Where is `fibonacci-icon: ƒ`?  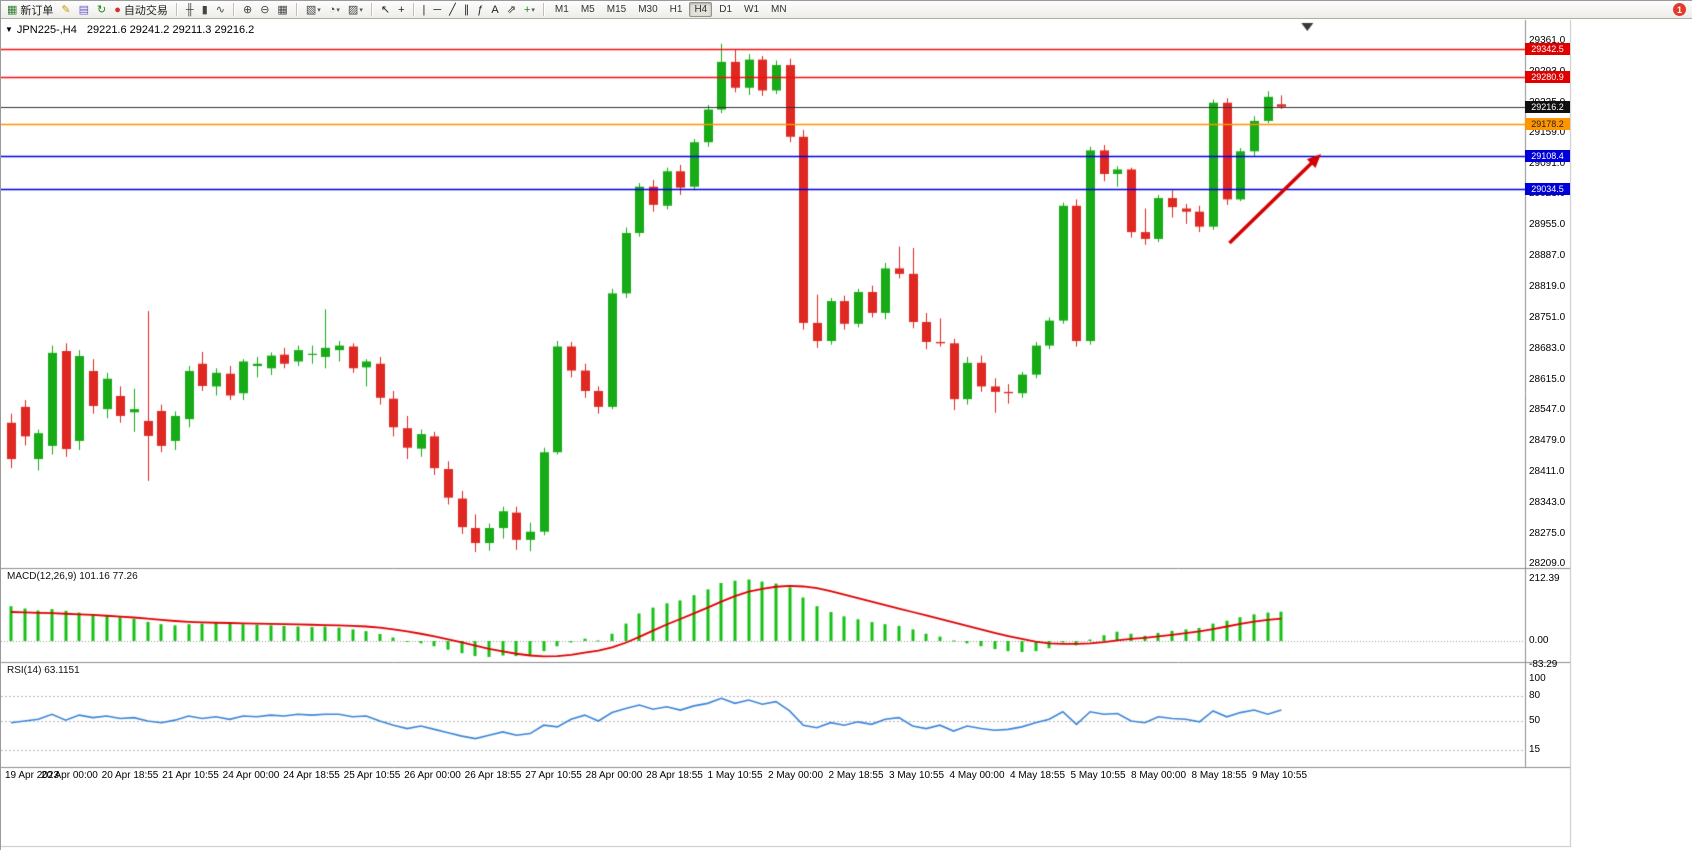
fibonacci-icon: ƒ is located at coordinates (480, 9).